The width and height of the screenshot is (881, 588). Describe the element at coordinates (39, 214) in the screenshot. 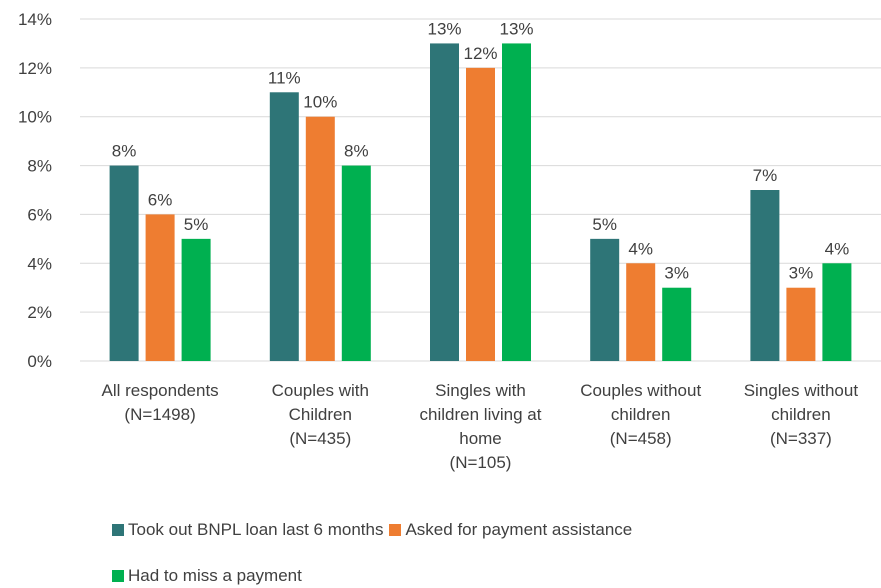

I see `y-tick-label: 6%` at that location.